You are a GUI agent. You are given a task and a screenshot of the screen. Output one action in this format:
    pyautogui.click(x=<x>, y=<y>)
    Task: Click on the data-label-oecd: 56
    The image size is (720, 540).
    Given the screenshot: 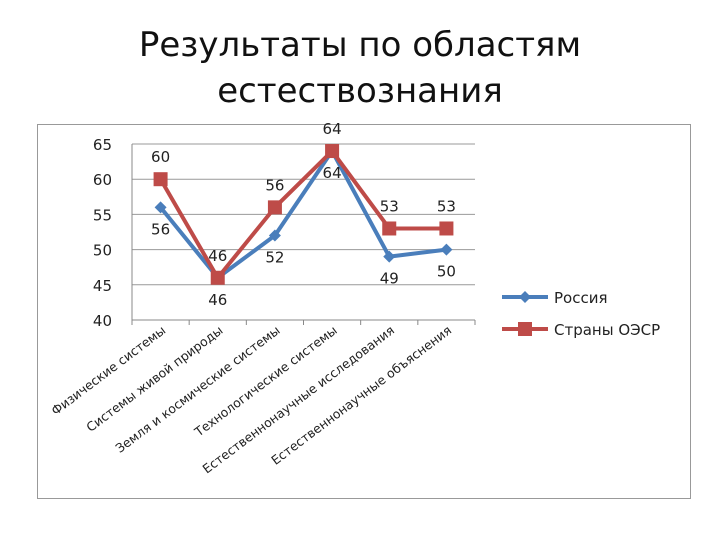 What is the action you would take?
    pyautogui.click(x=274, y=185)
    